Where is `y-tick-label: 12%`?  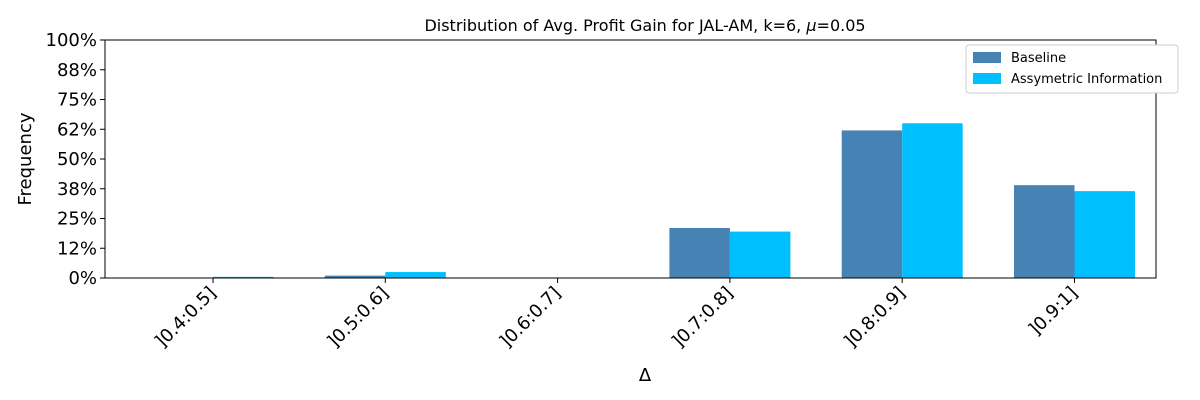
y-tick-label: 12% is located at coordinates (77, 248).